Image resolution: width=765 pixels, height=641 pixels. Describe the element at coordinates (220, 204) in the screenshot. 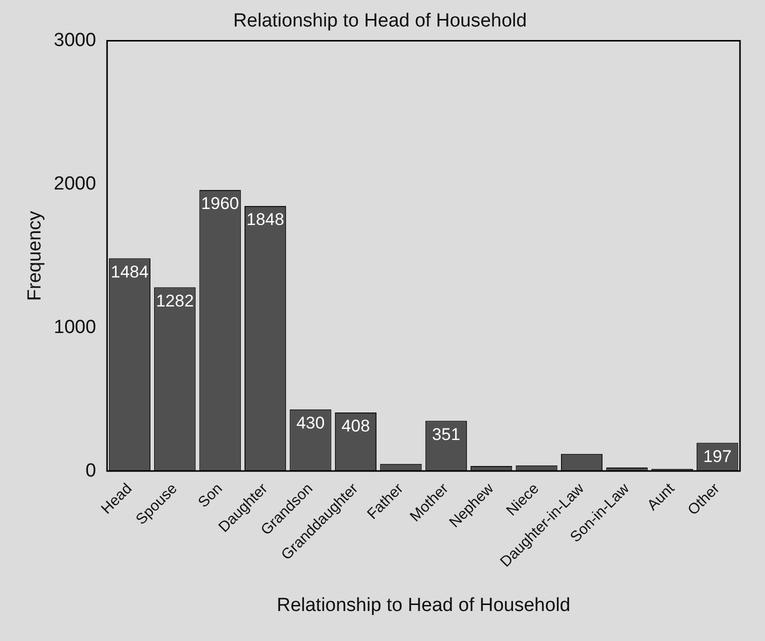

I see `data-label: 1960` at that location.